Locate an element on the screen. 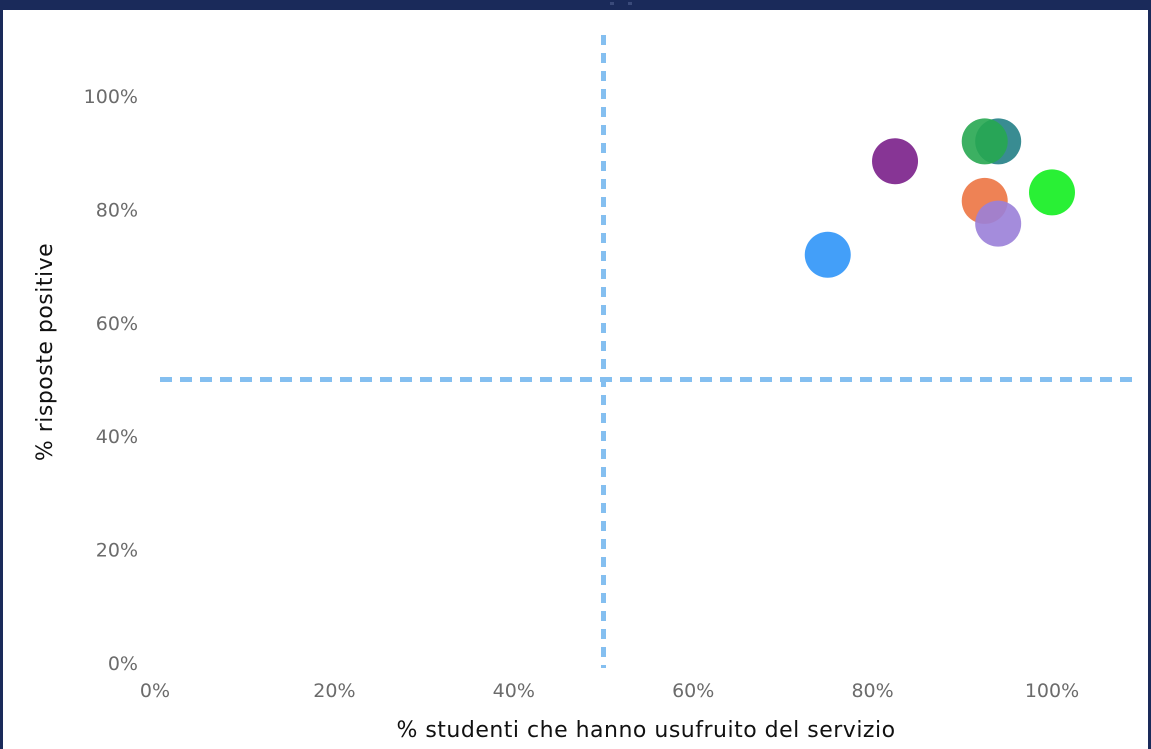 The width and height of the screenshot is (1151, 749). y-tick-label: 80% is located at coordinates (117, 210).